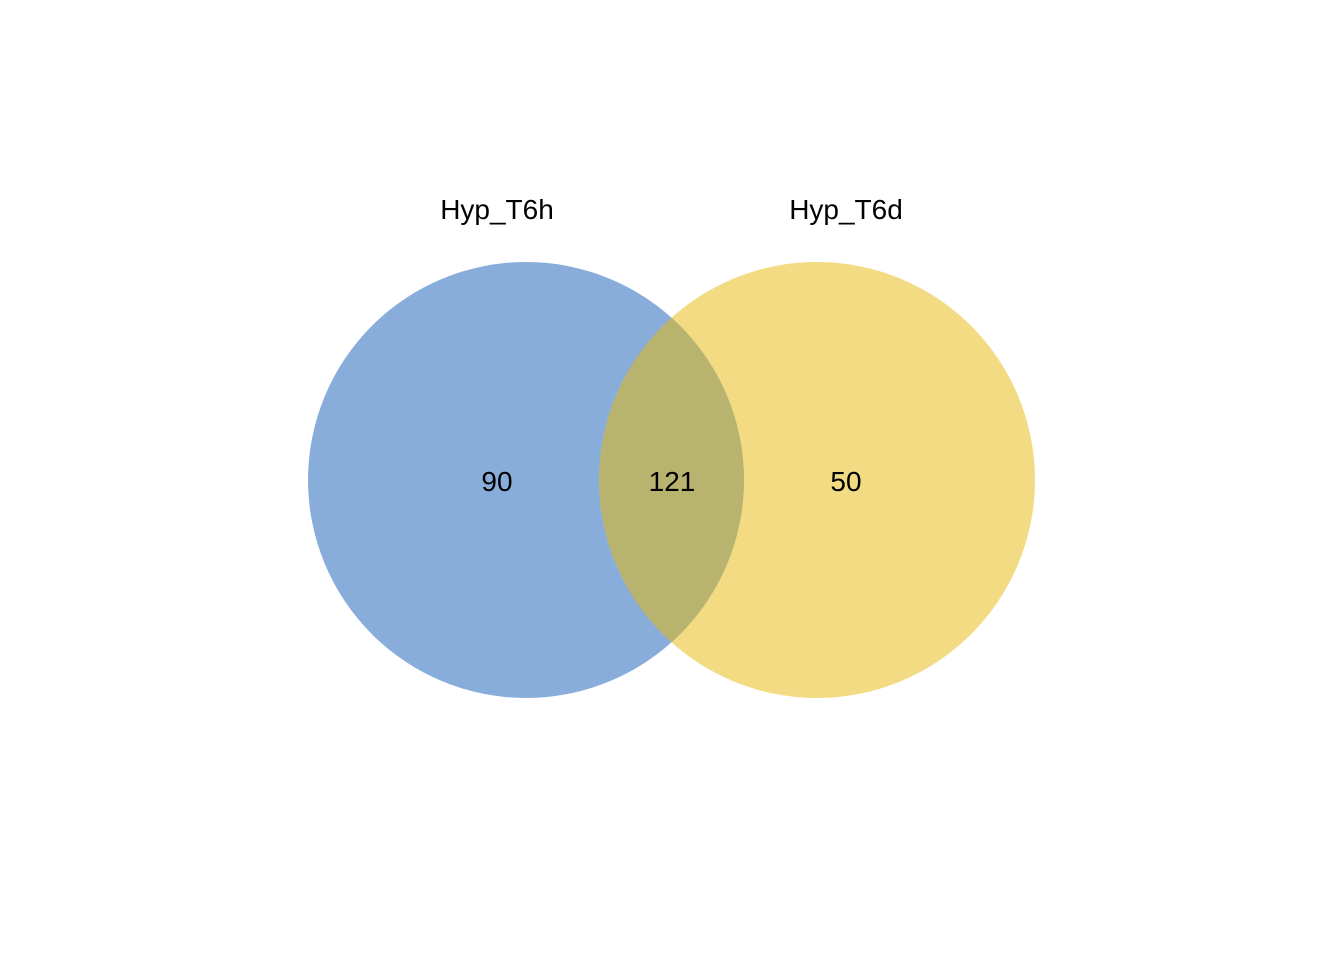 Image resolution: width=1344 pixels, height=960 pixels. I want to click on intersection-region, so click(671, 480).